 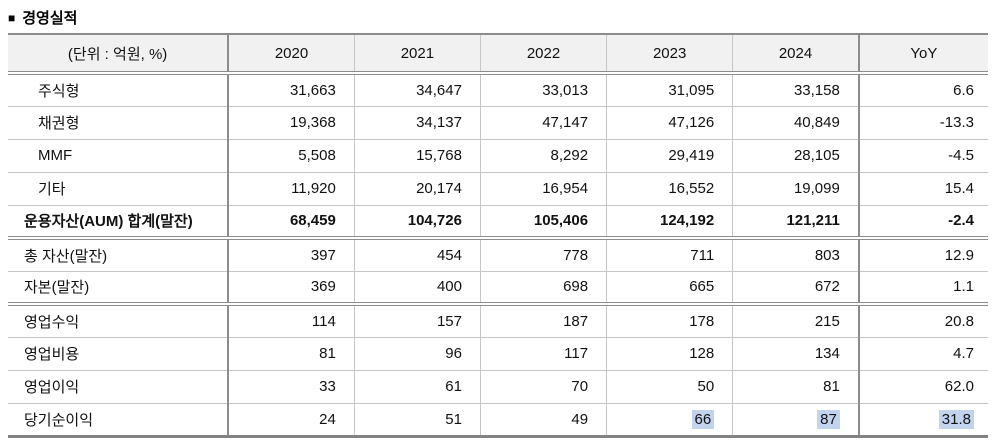 I want to click on value-cell: 15,768, so click(x=417, y=156).